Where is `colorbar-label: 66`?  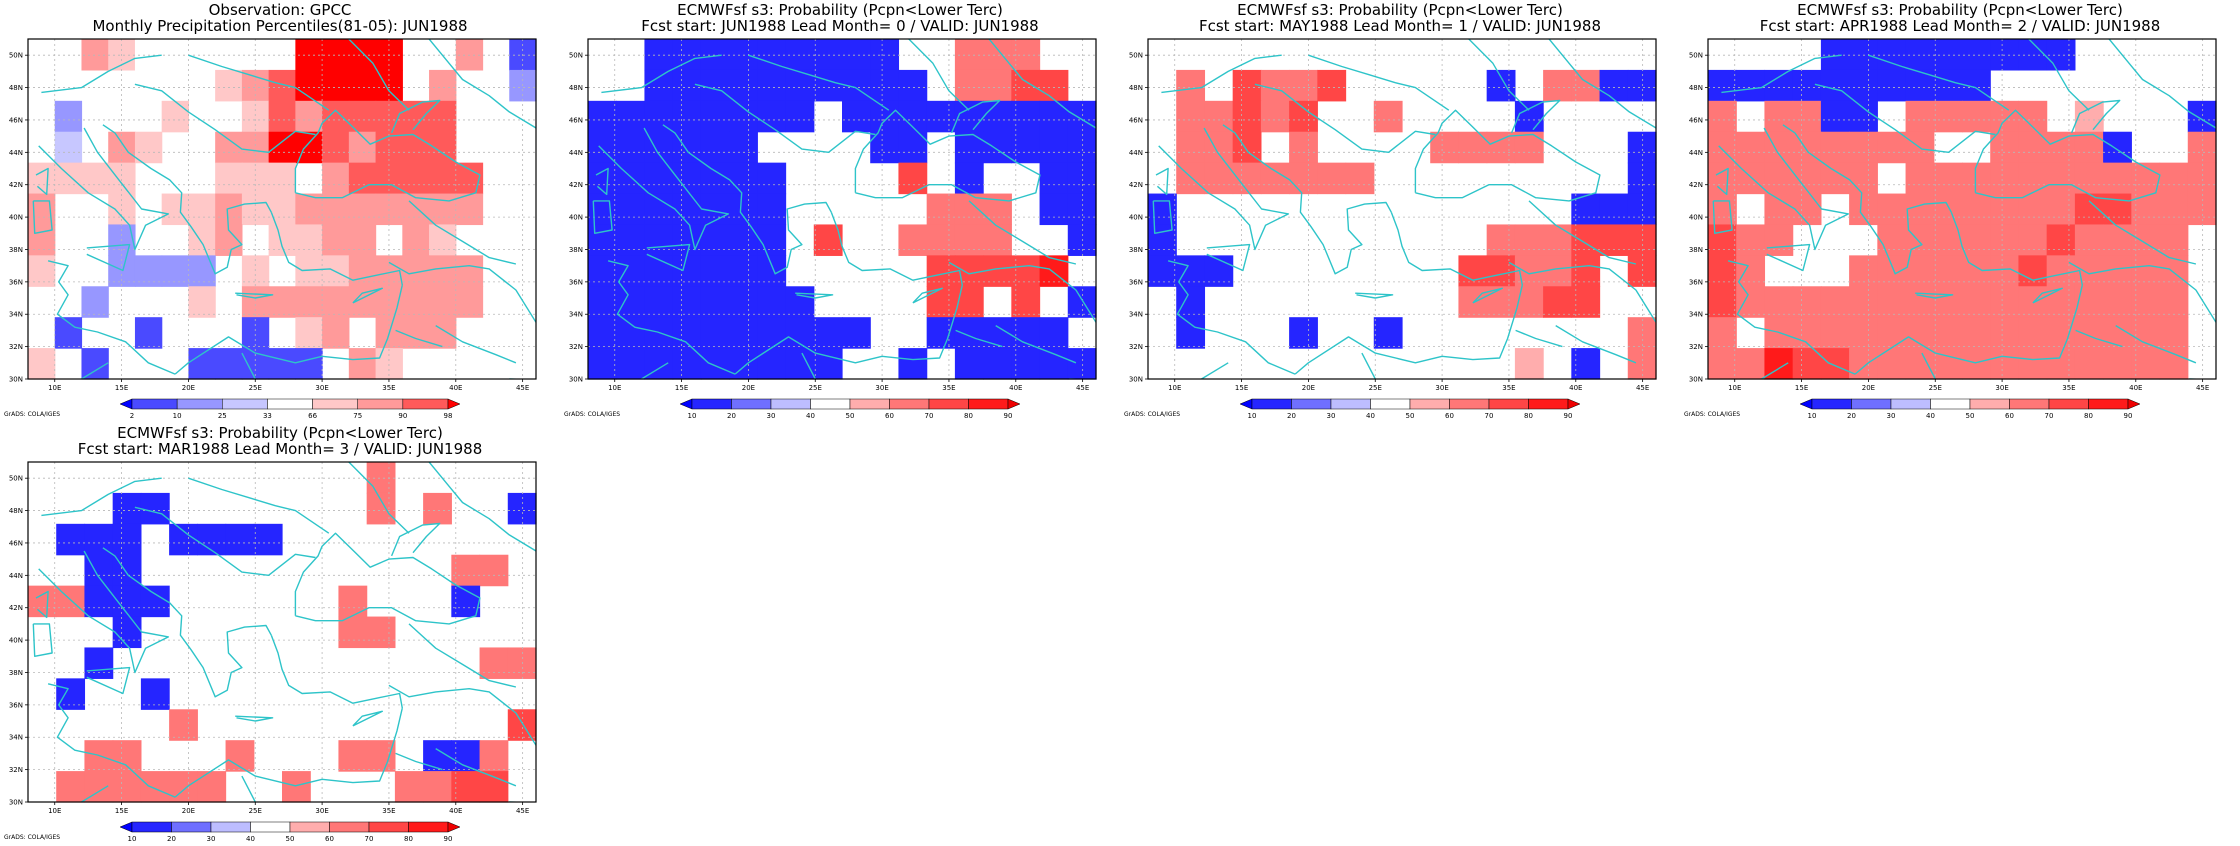 colorbar-label: 66 is located at coordinates (312, 416).